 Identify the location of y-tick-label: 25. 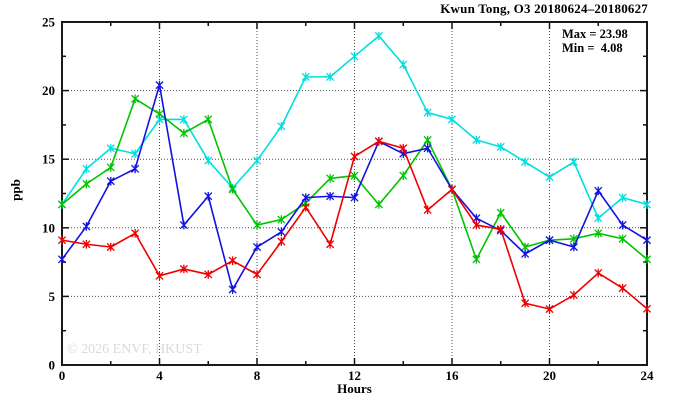
(49, 22).